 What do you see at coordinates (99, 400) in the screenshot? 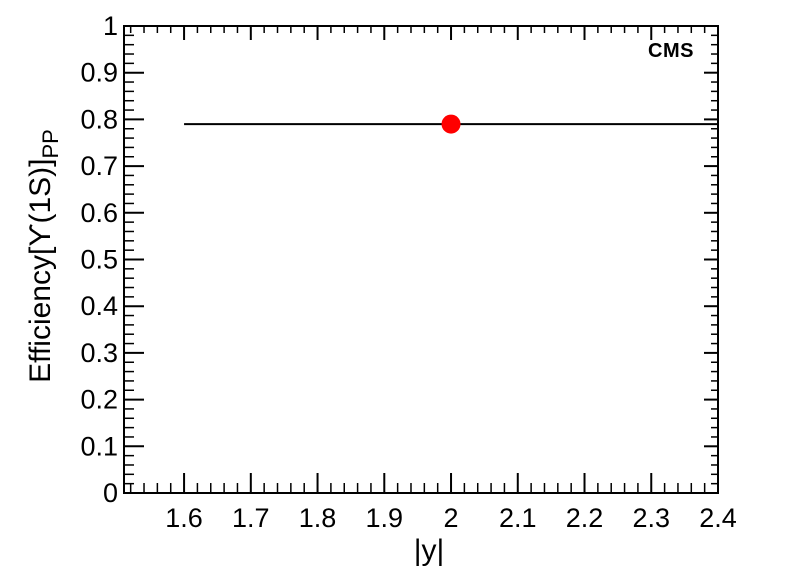
I see `y-tick-label: 0.2` at bounding box center [99, 400].